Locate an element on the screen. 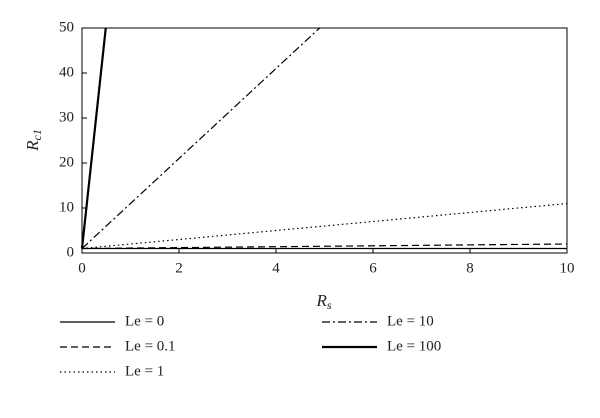 The image size is (600, 418). y-tick-label: 0 is located at coordinates (71, 252).